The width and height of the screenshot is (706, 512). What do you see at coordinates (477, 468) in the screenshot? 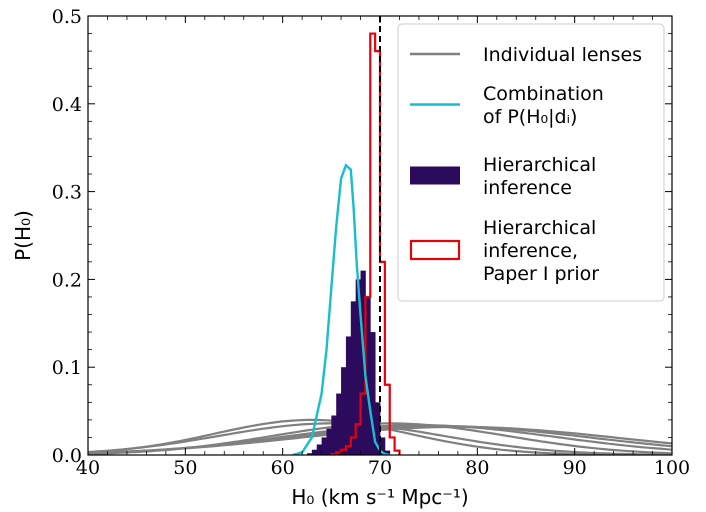
I see `x-tick-label: 80` at bounding box center [477, 468].